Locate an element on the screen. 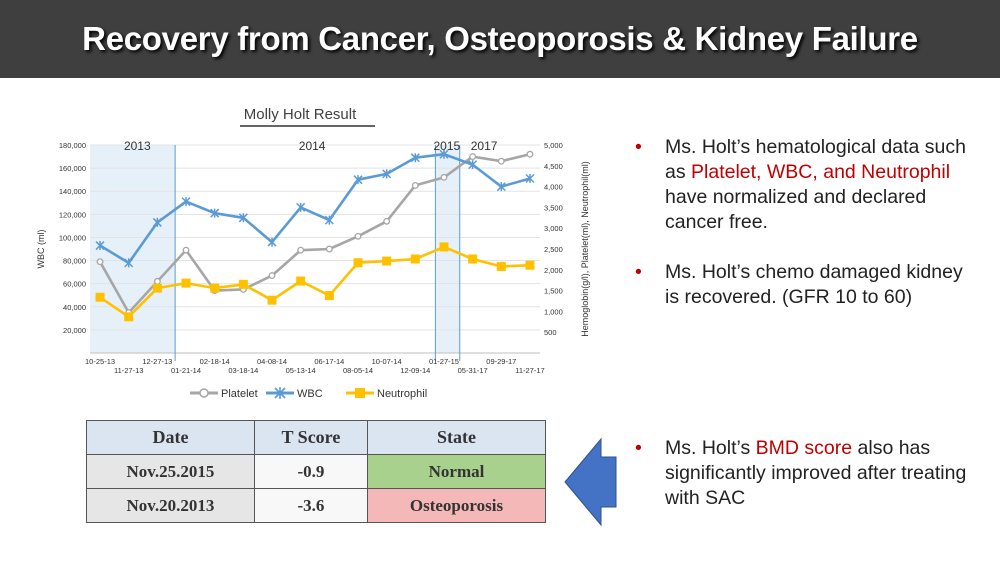 This screenshot has width=1000, height=563. y-axis-label: WBC (ml) is located at coordinates (41, 249).